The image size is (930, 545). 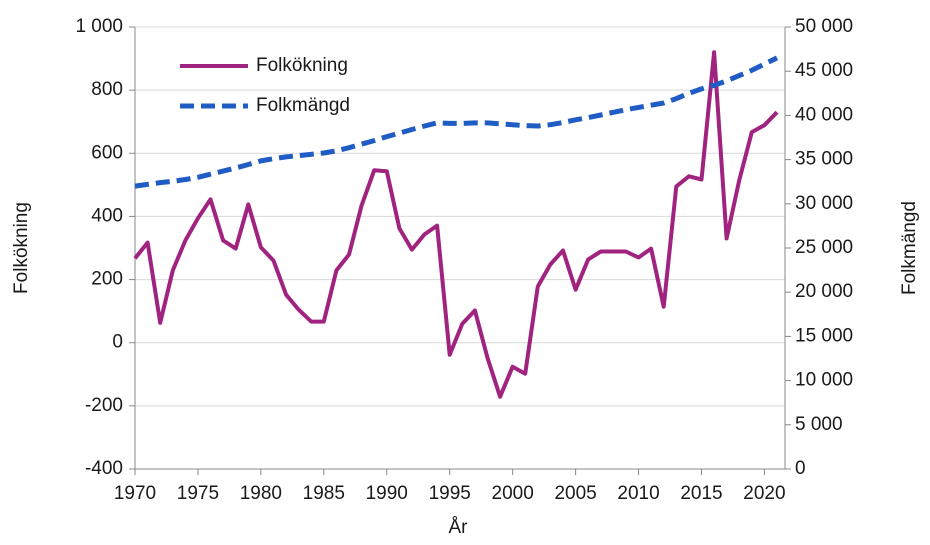 What do you see at coordinates (824, 203) in the screenshot?
I see `y2-tick-label: 30 000` at bounding box center [824, 203].